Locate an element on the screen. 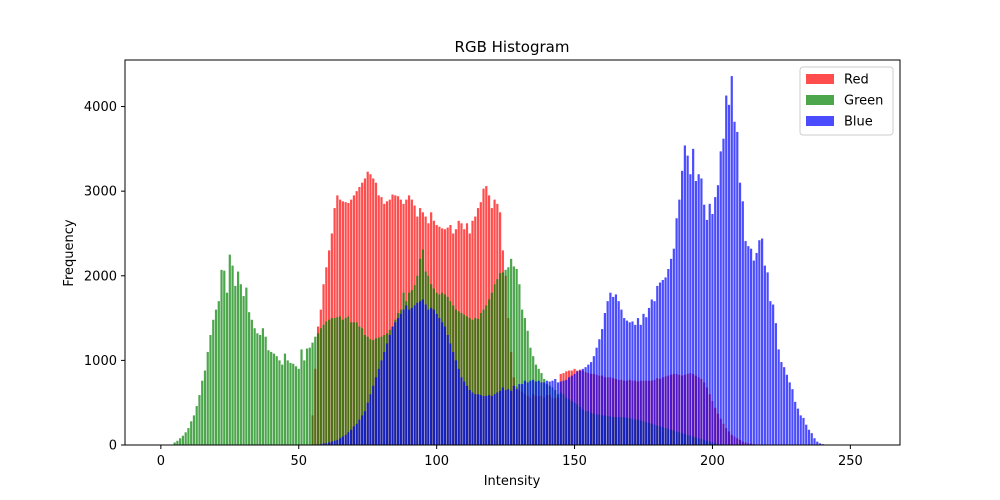 The height and width of the screenshot is (500, 1000). y-tick-label: 3000 is located at coordinates (100, 192).